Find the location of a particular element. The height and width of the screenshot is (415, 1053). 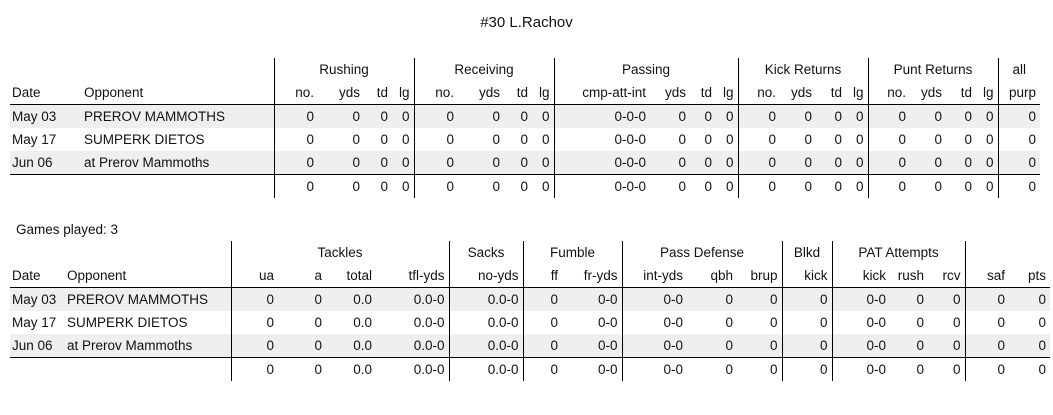

group-pass-defense: Pass Defense is located at coordinates (701, 252).